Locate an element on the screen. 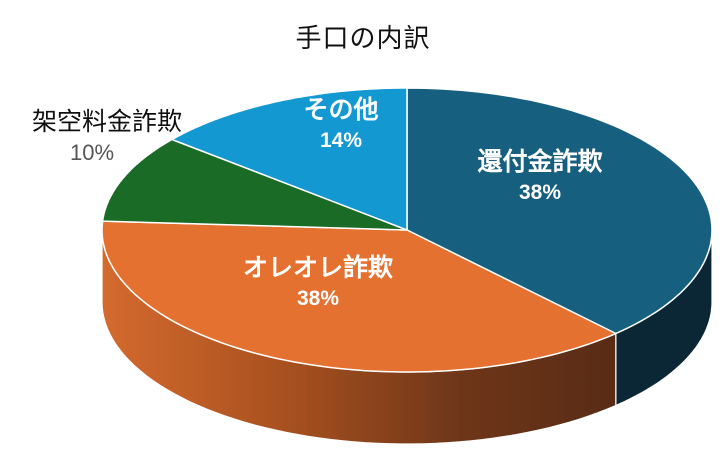 The image size is (726, 456). slice-name: その他 is located at coordinates (341, 109).